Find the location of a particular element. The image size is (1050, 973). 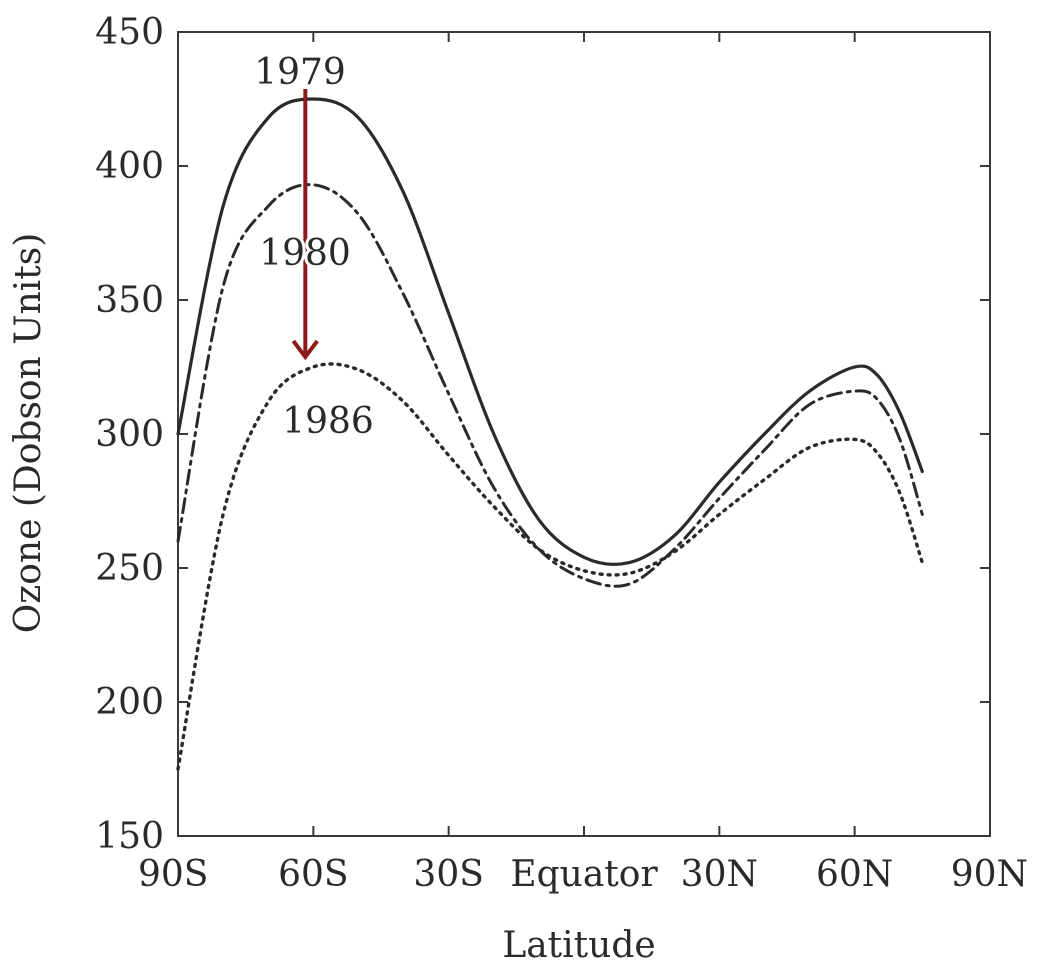

x-axis-title: Latitude is located at coordinates (578, 945).